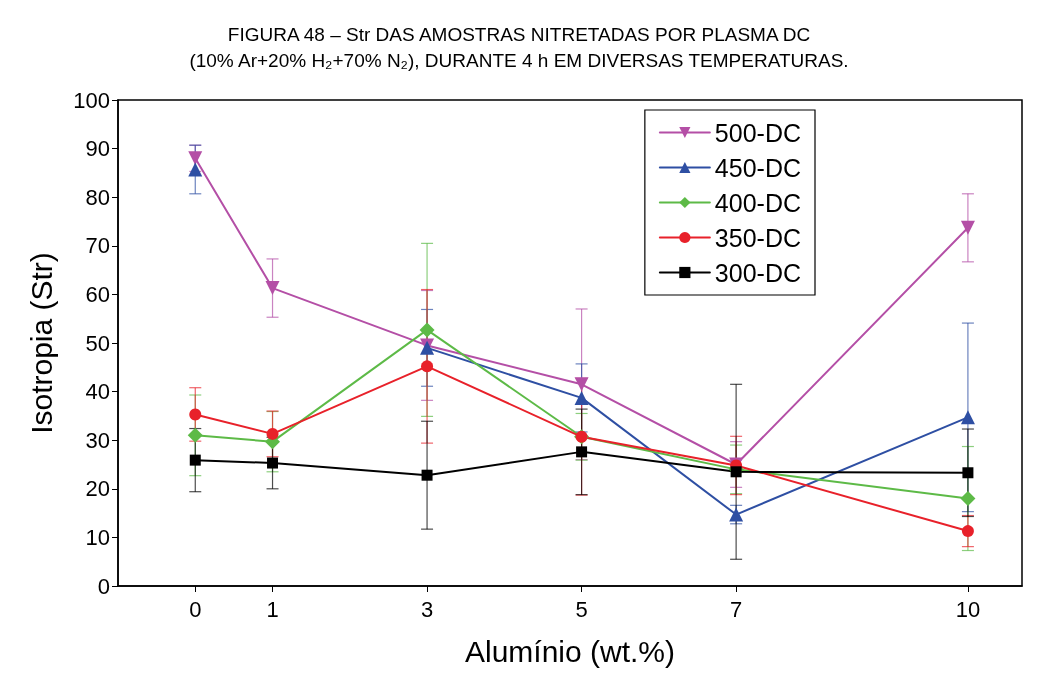 This screenshot has height=679, width=1038. Describe the element at coordinates (97, 489) in the screenshot. I see `y-tick-label: 20` at that location.